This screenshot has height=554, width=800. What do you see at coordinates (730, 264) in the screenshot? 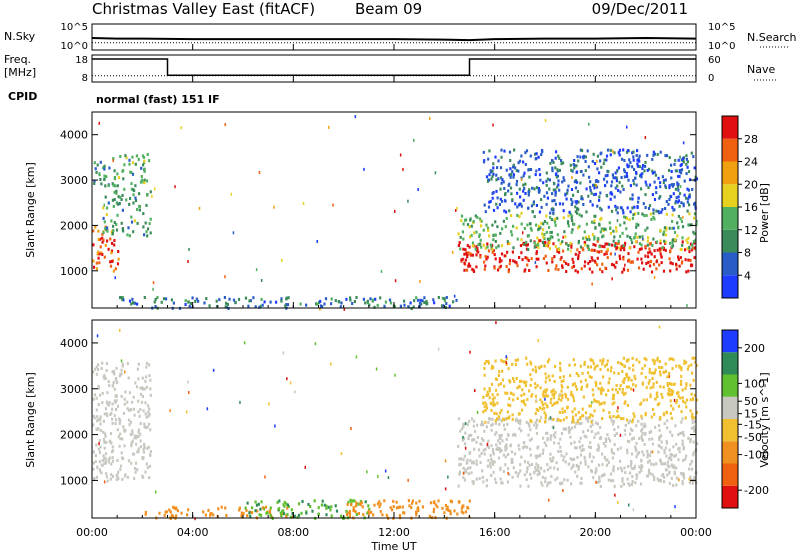
I see `colorbar-band` at bounding box center [730, 264].